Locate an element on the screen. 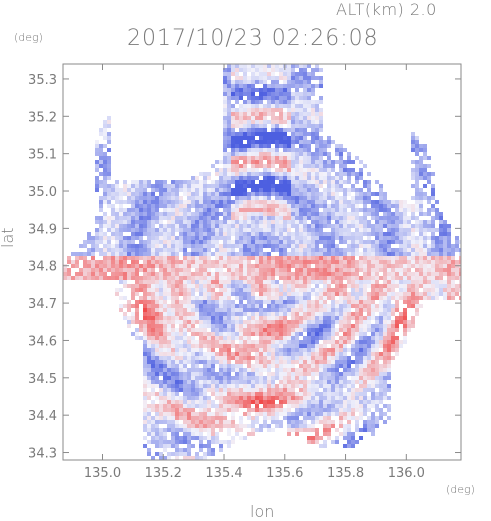 Image resolution: width=491 pixels, height=521 pixels. y-tick-label: 34.4 is located at coordinates (42, 416).